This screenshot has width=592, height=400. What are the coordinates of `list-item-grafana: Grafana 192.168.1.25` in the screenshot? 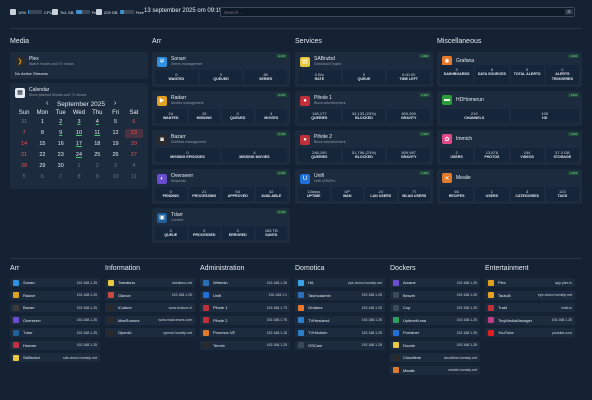 It's located at (340, 307).